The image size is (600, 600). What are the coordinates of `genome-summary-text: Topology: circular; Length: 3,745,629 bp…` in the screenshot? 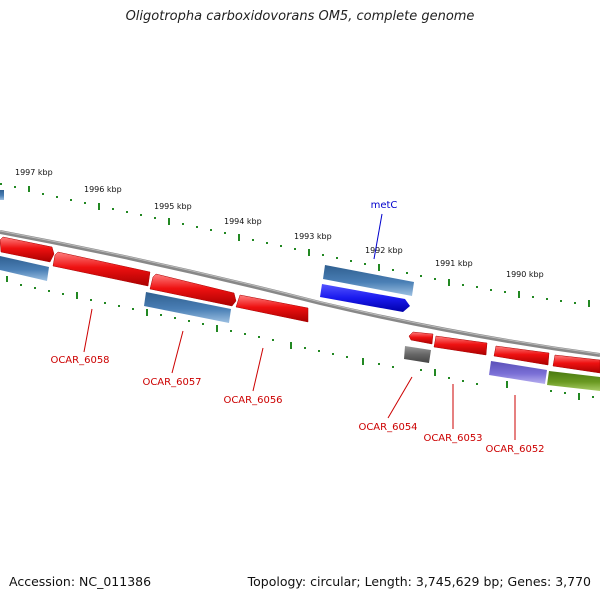 It's located at (419, 581).